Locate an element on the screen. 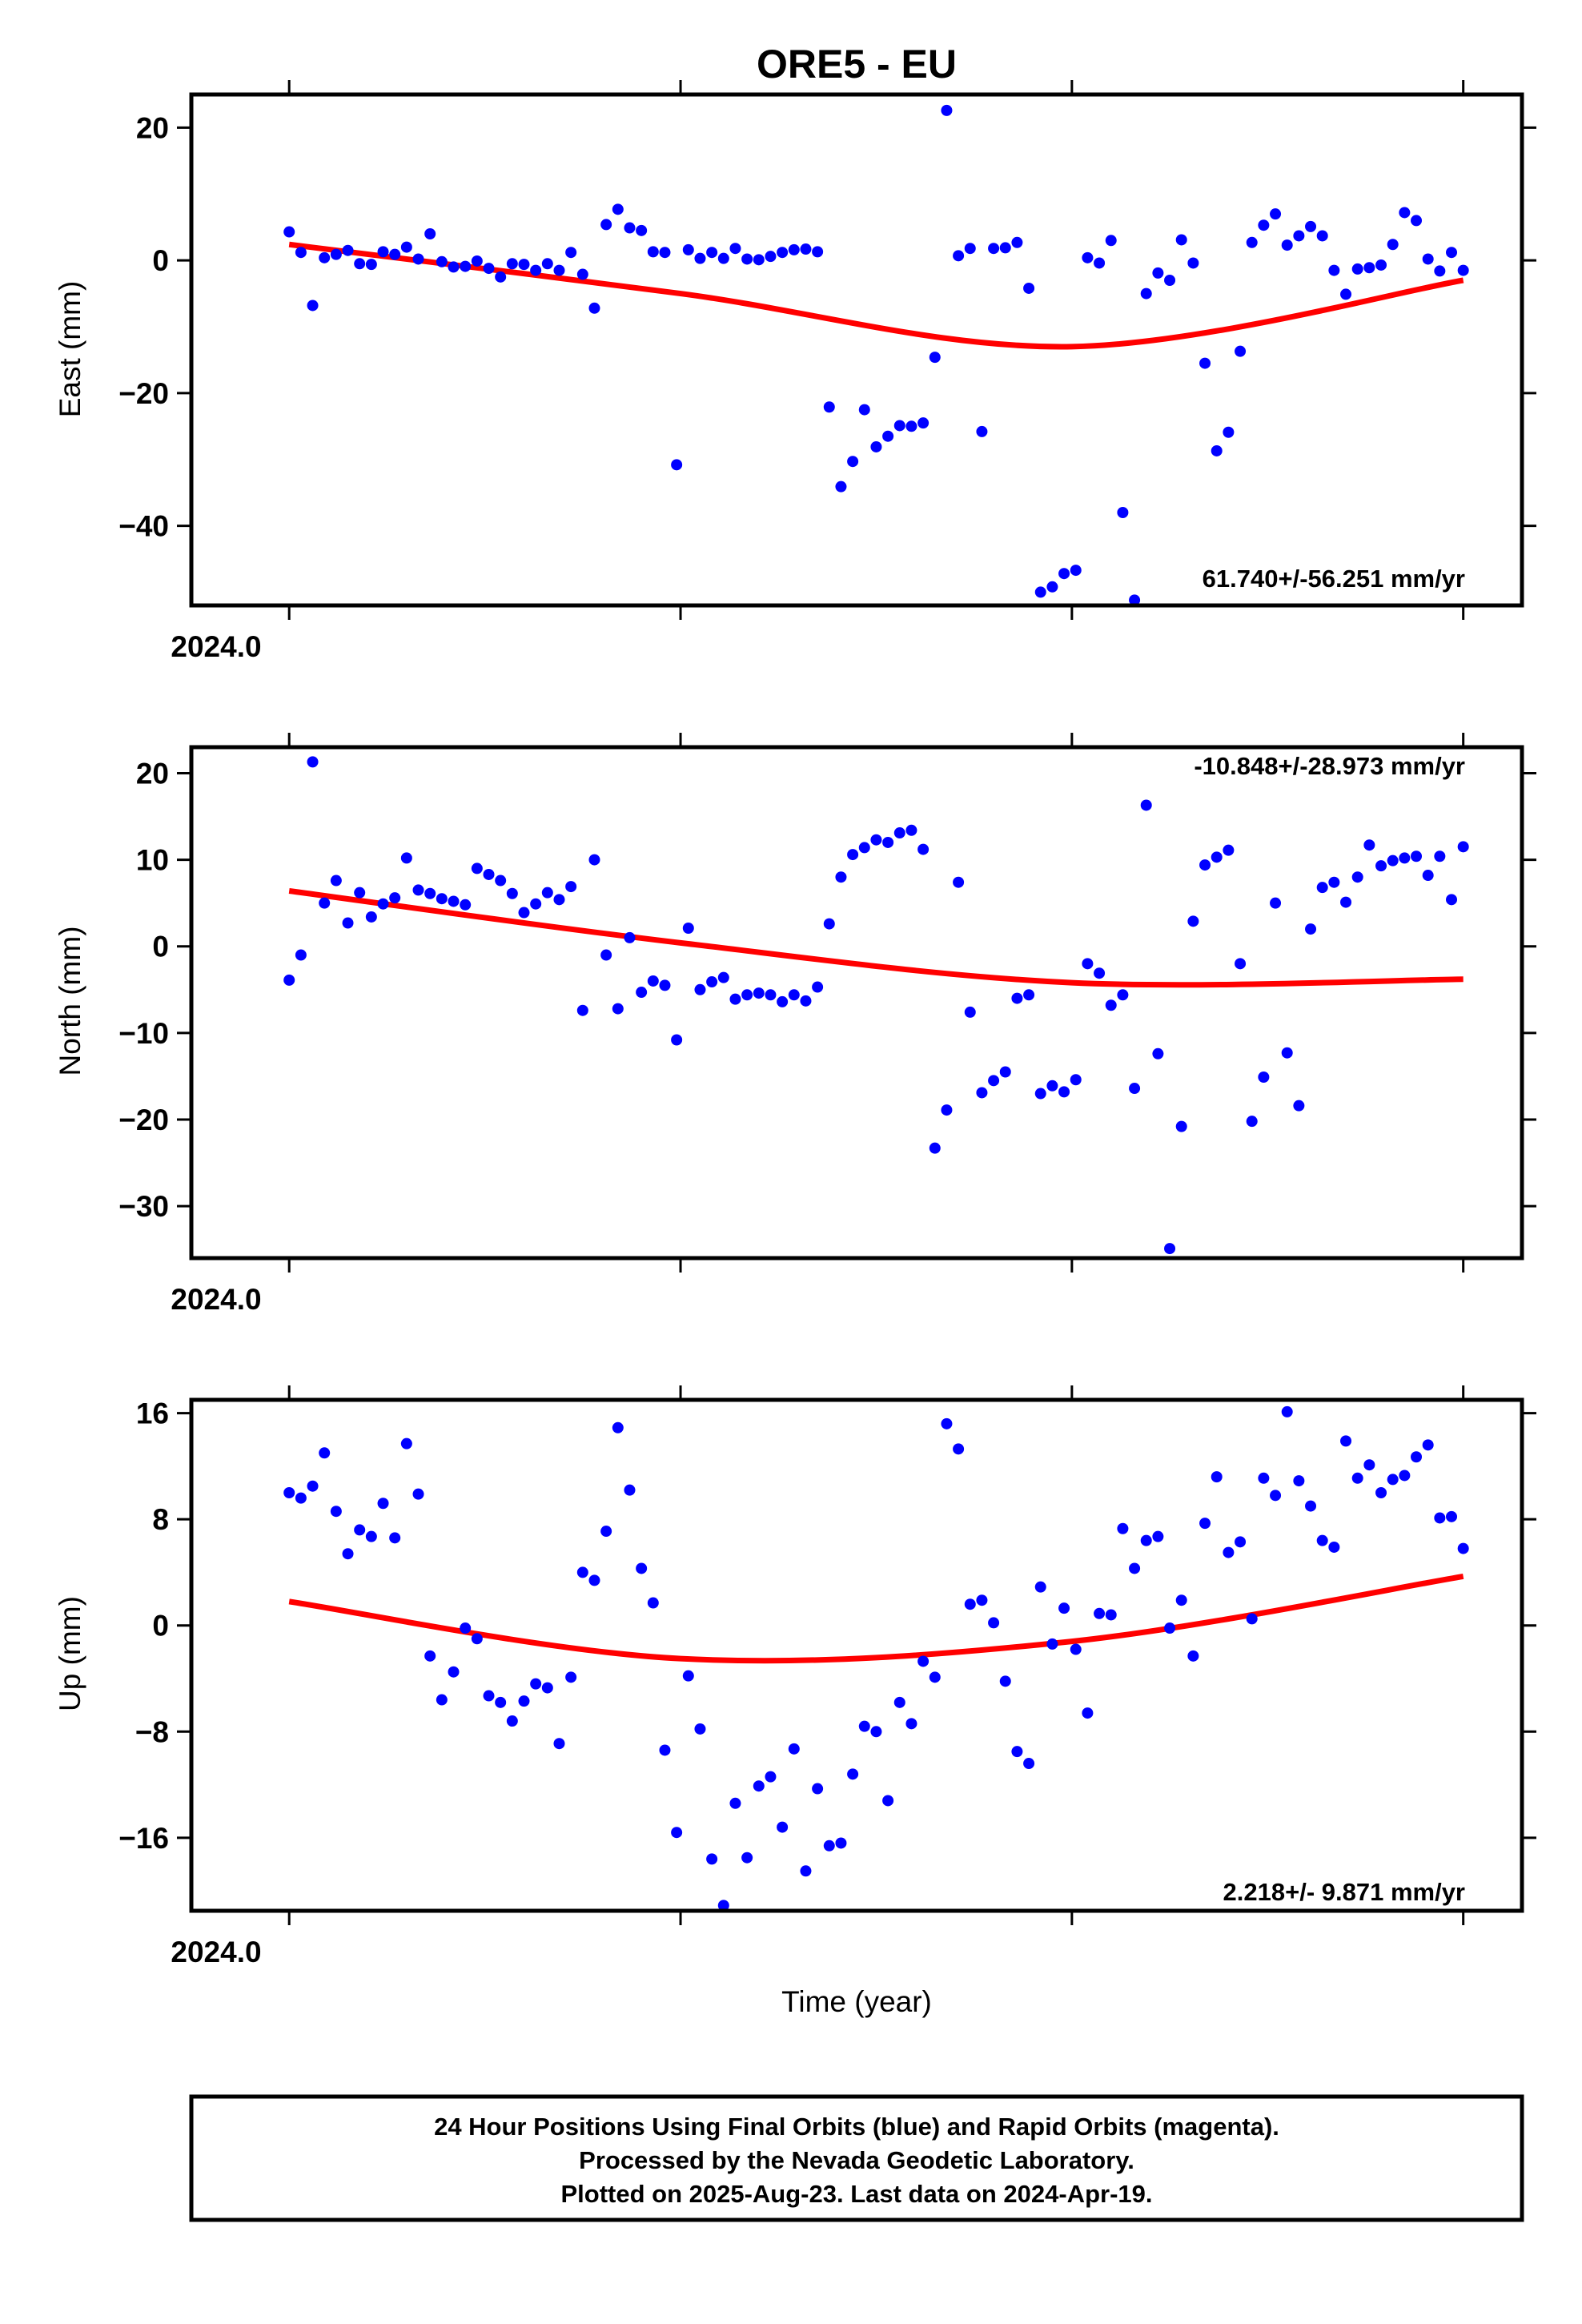 Image resolution: width=1582 pixels, height=2324 pixels. up-axis-label: Up (mm) is located at coordinates (70, 1653).